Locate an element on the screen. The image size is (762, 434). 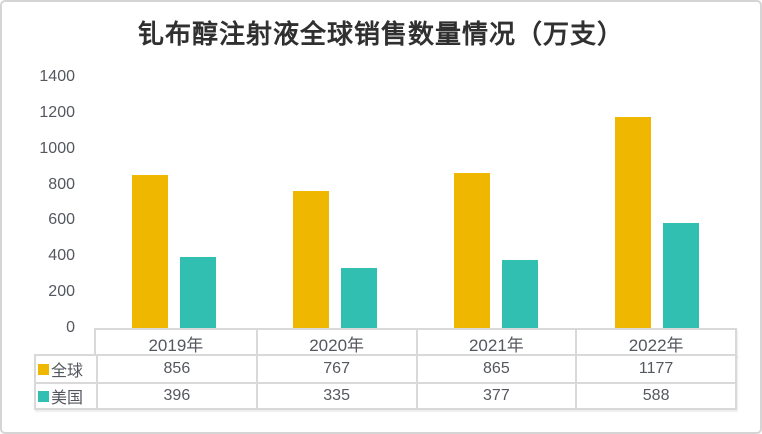
year-header-cell: 2020年 is located at coordinates (335, 343).